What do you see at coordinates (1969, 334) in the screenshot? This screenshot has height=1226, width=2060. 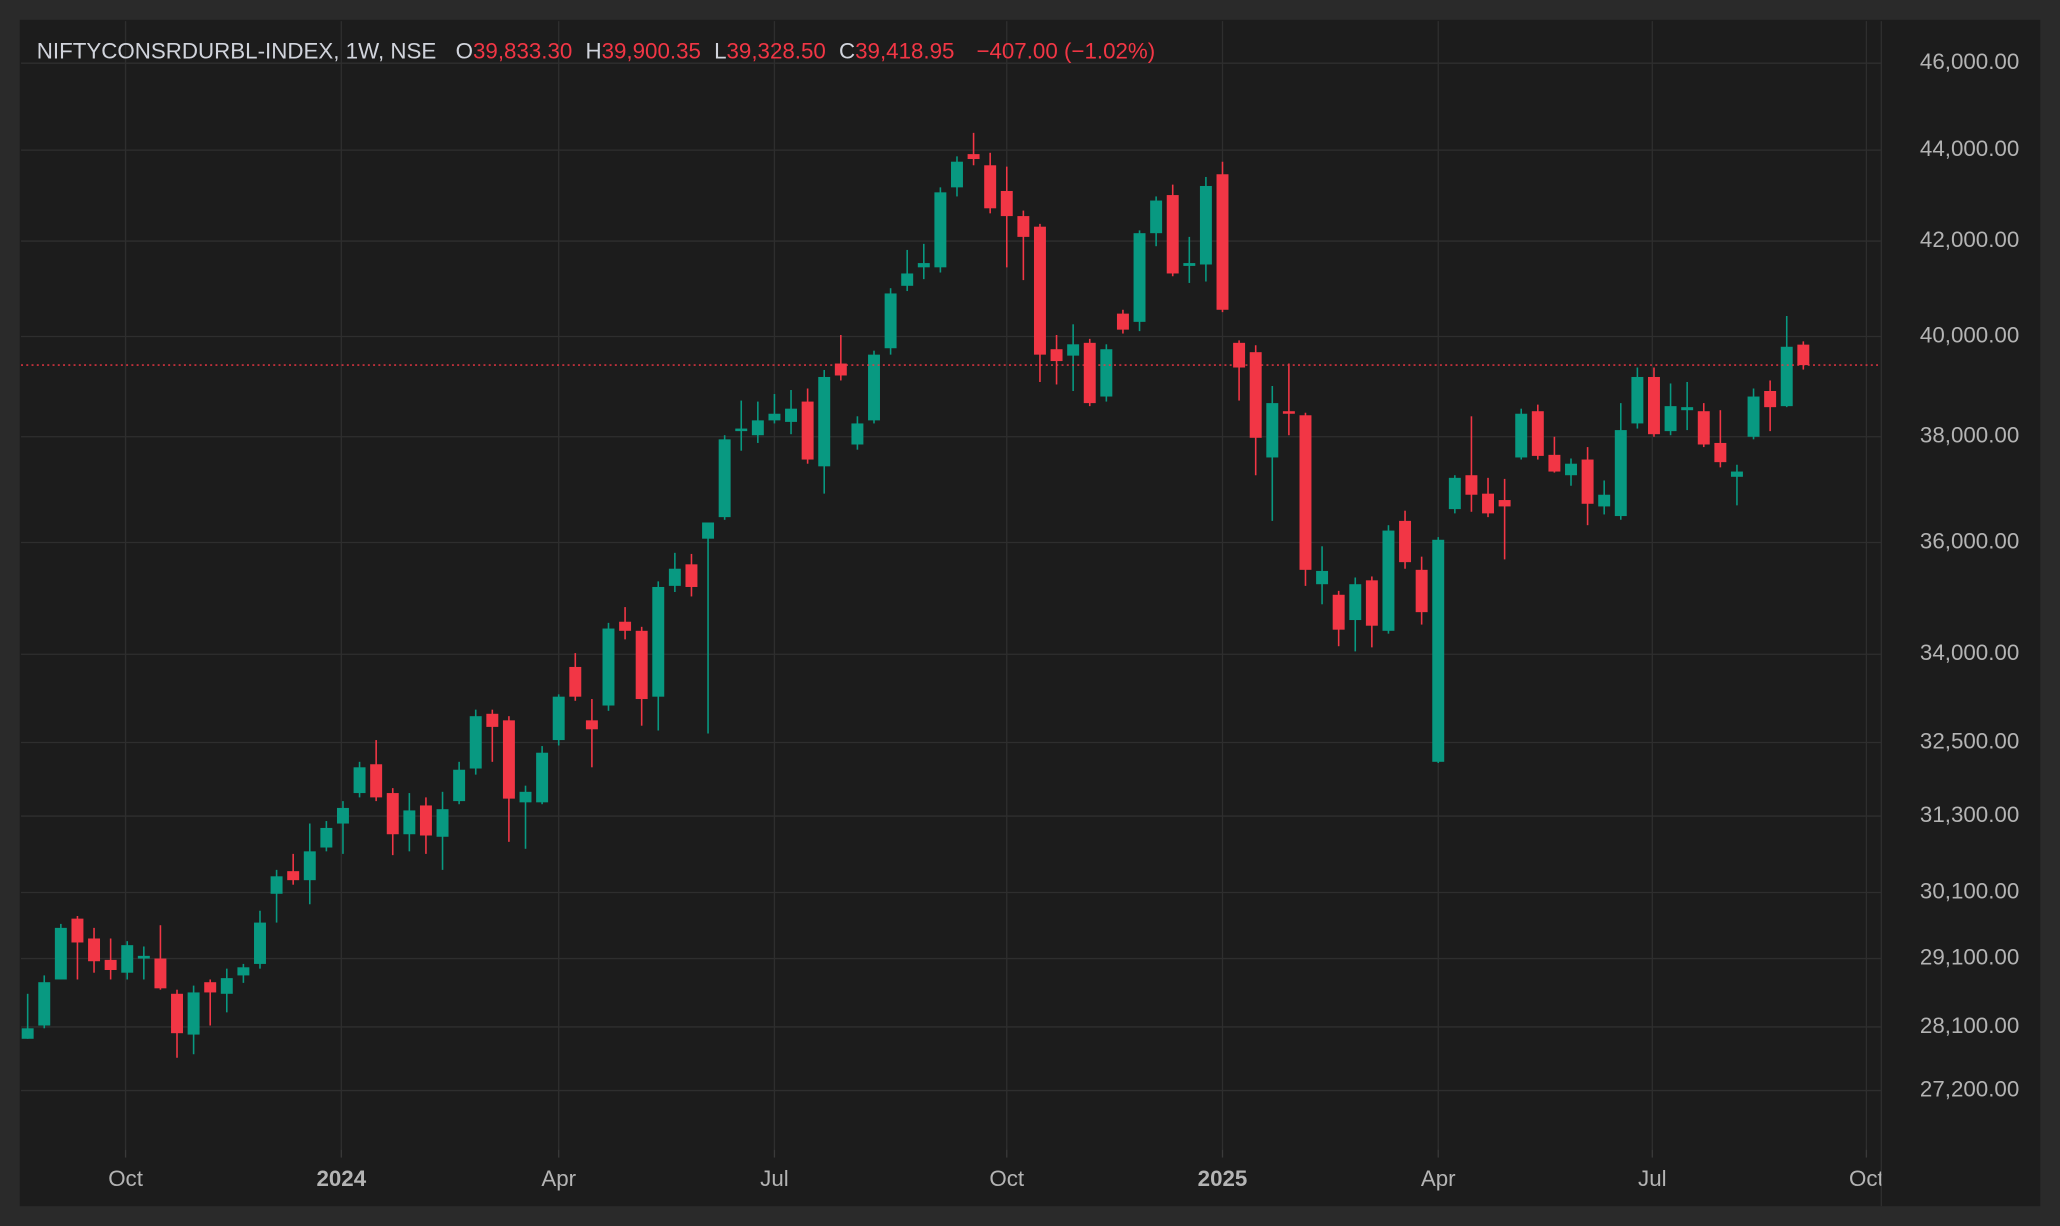 I see `y-tick-label: 40,000.00` at bounding box center [1969, 334].